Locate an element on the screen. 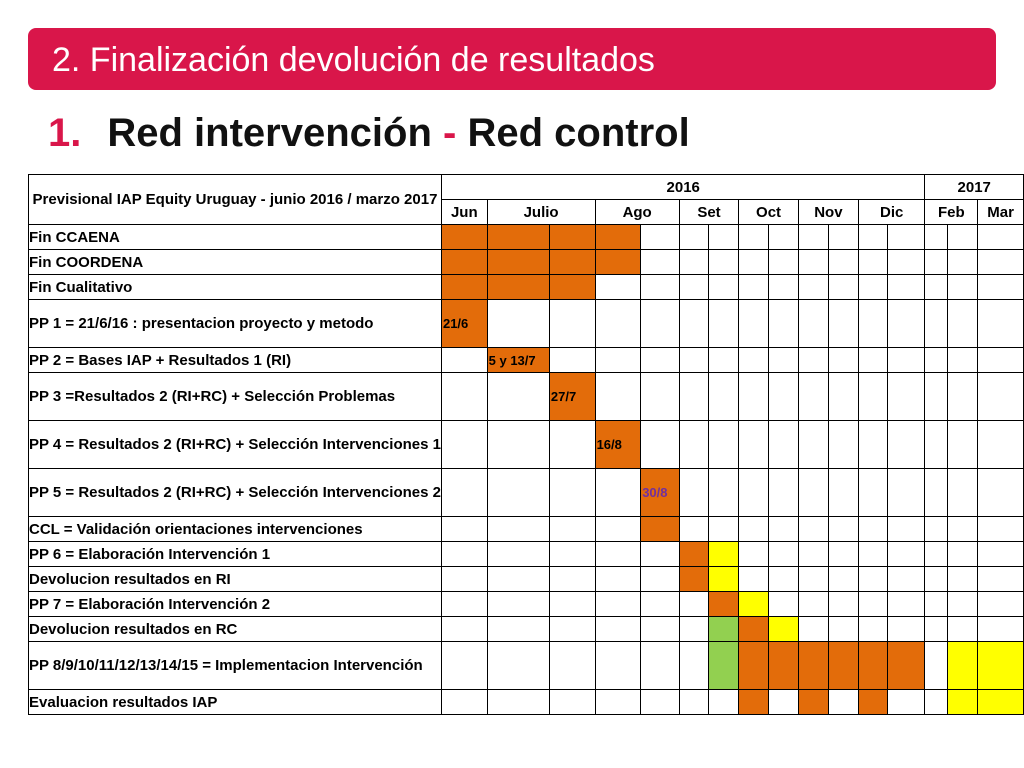  month-jun: Jun is located at coordinates (464, 212).